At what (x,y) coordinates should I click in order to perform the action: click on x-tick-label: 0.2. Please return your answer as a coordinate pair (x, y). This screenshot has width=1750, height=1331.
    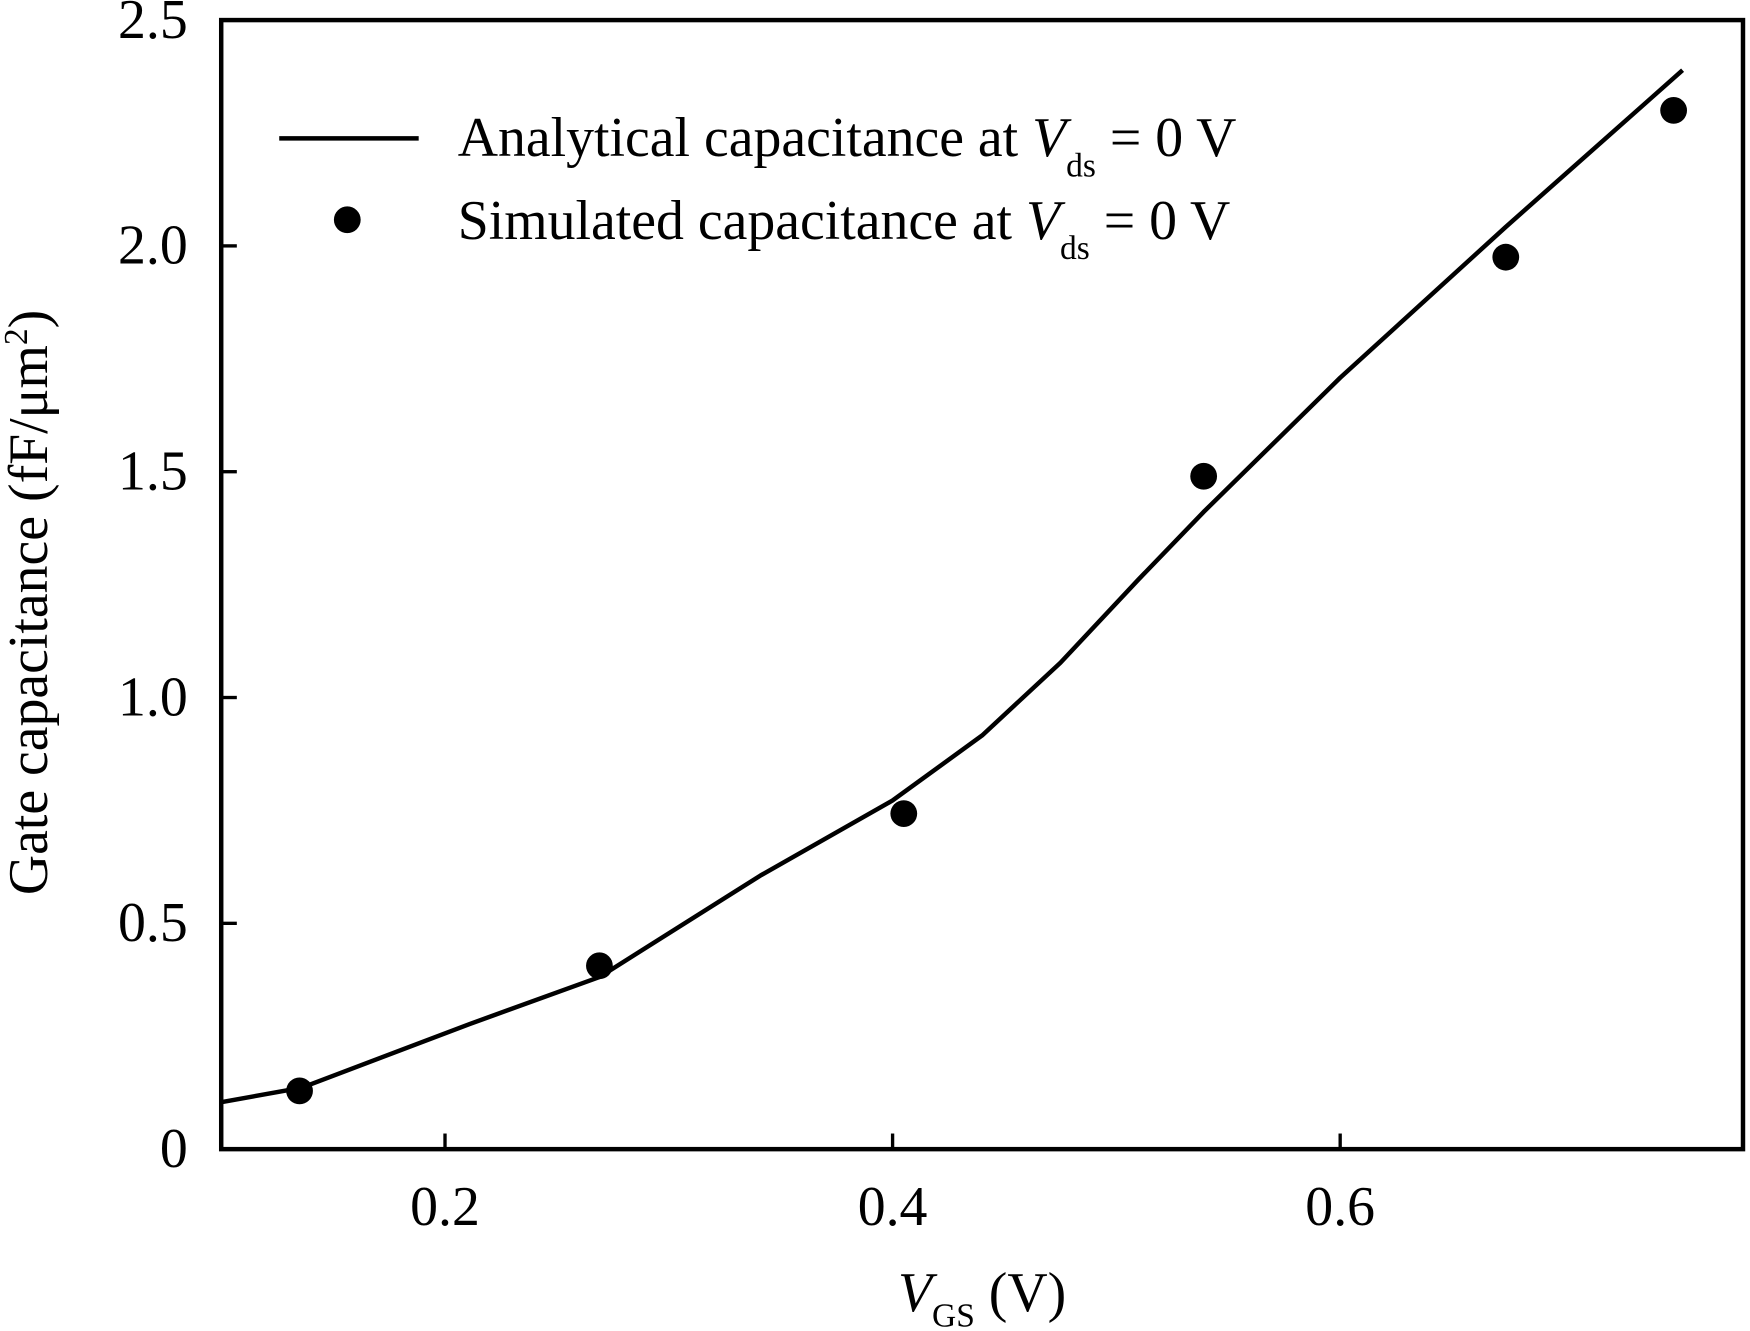
    Looking at the image, I should click on (445, 1207).